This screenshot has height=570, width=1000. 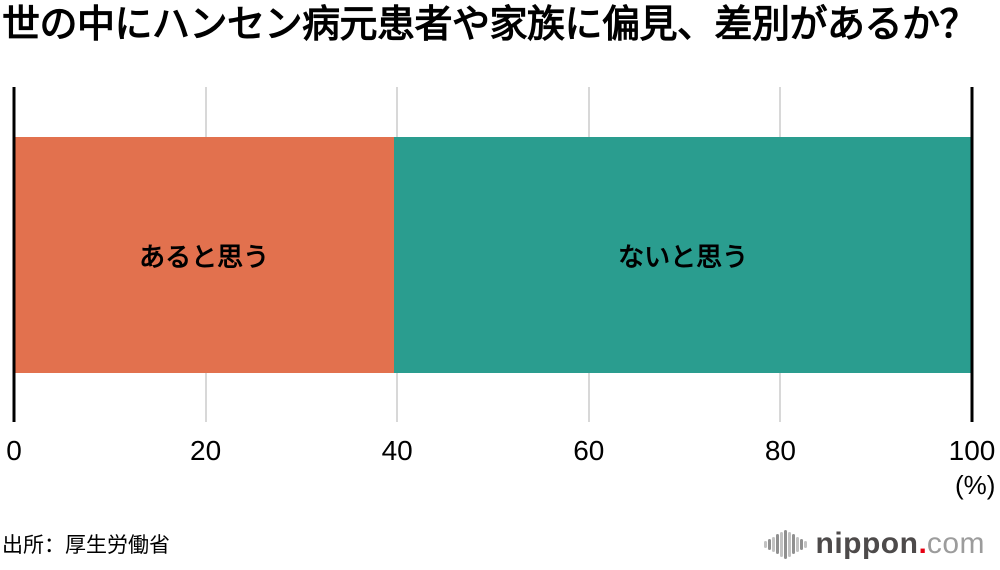 I want to click on nippon-logo: nippon.com, so click(x=874, y=544).